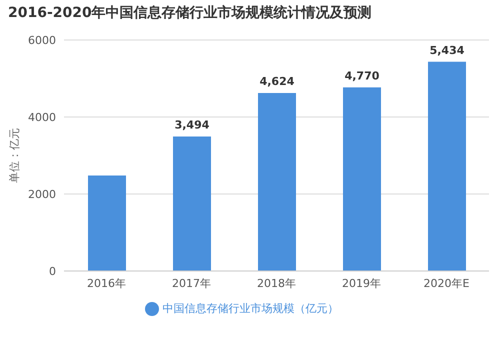 The width and height of the screenshot is (499, 349). What do you see at coordinates (447, 283) in the screenshot?
I see `x-tick-label: 2020年E` at bounding box center [447, 283].